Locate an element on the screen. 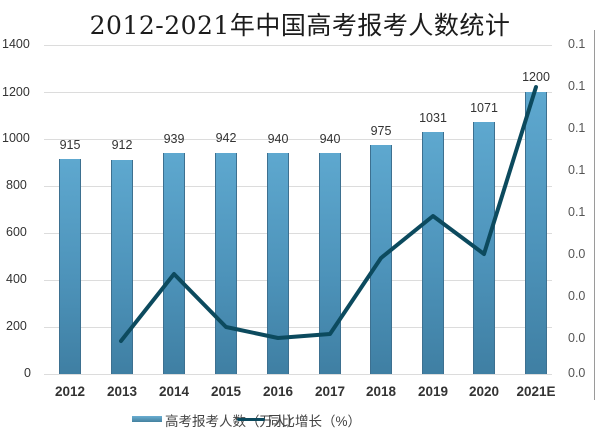  right-border is located at coordinates (594, 215).